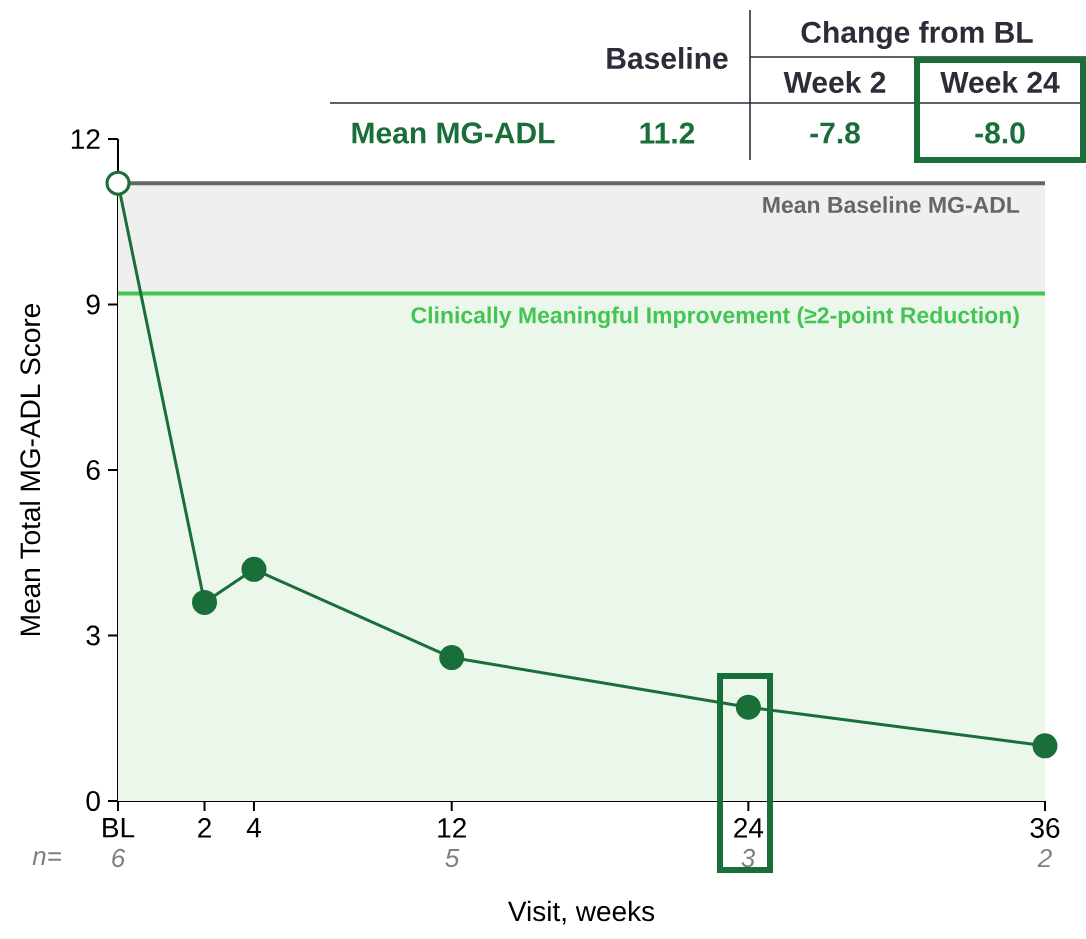  Describe the element at coordinates (1000, 133) in the screenshot. I see `annotation: -8.0` at that location.